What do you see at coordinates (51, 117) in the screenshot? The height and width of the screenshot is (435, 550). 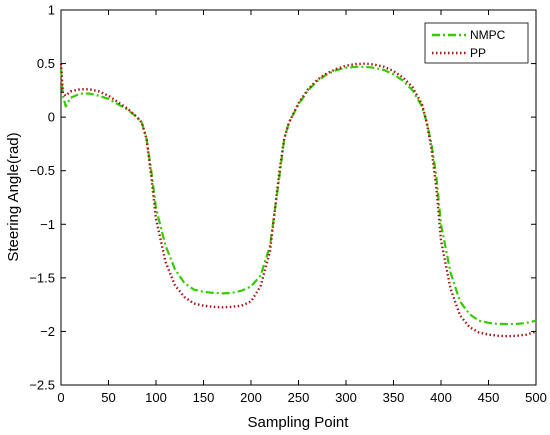 I see `y-tick-label: 0` at bounding box center [51, 117].